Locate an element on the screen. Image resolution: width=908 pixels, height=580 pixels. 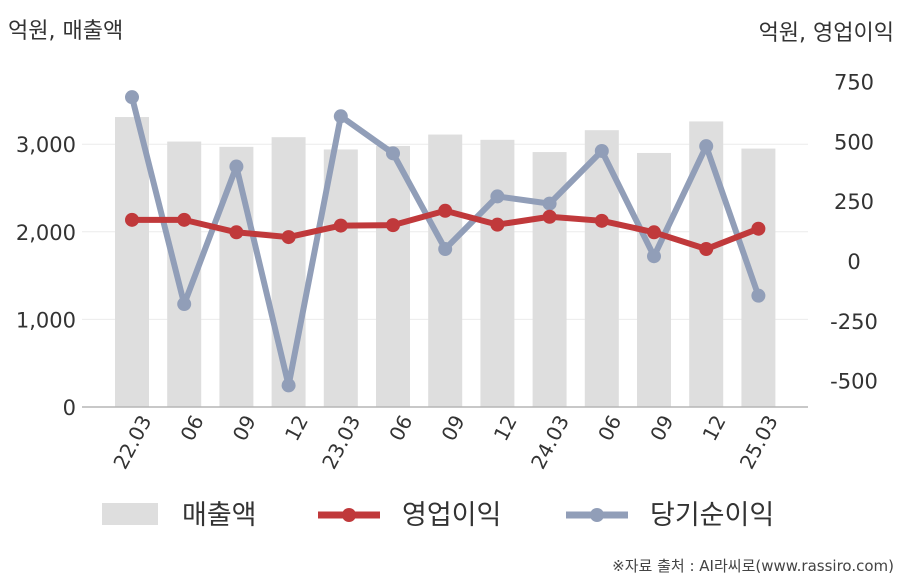
x-tick-label-6: 09 is located at coordinates (452, 428).